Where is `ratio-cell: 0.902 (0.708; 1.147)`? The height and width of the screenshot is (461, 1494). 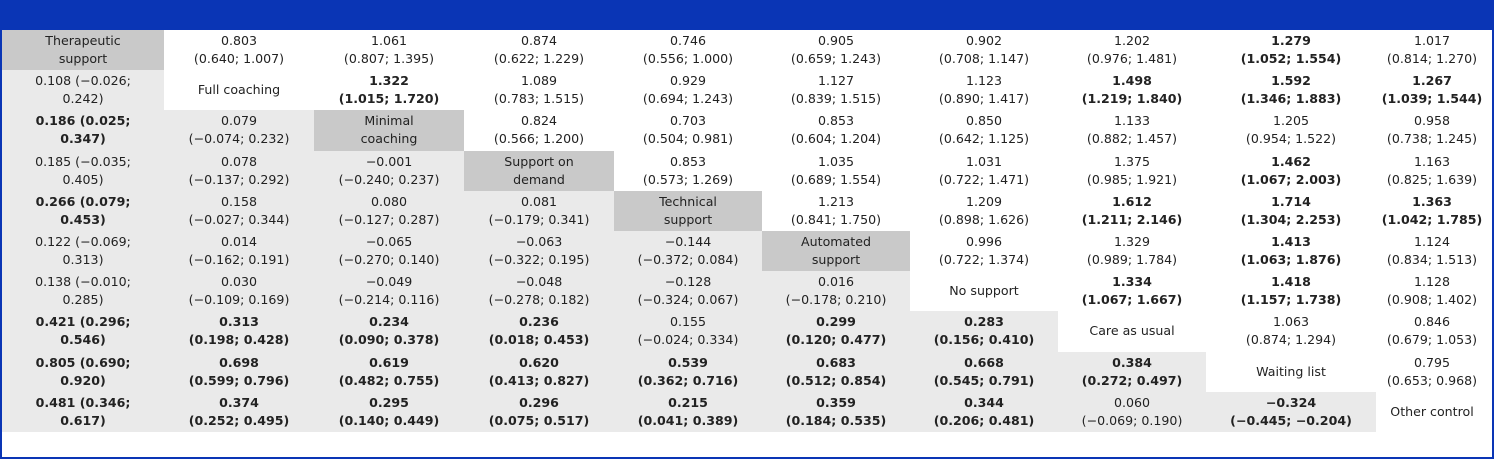 ratio-cell: 0.902 (0.708; 1.147) is located at coordinates (984, 50).